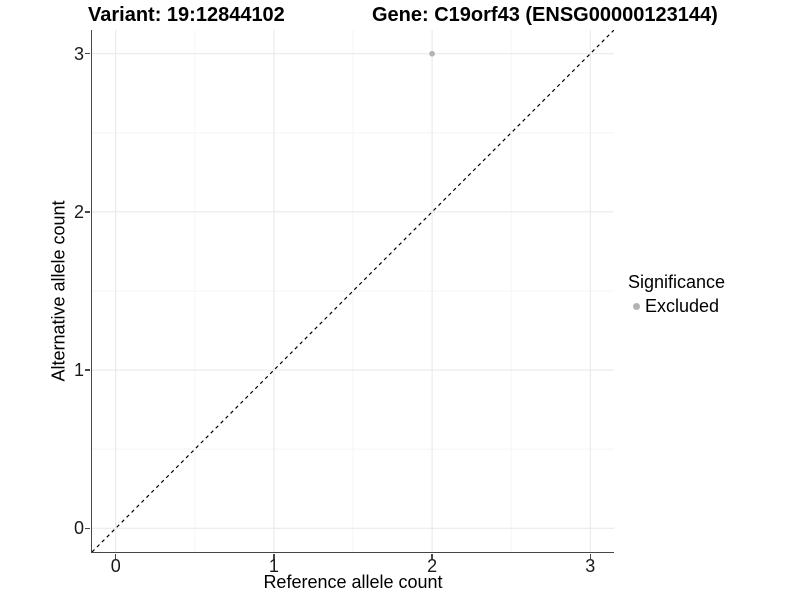 The image size is (800, 600). What do you see at coordinates (431, 53) in the screenshot?
I see `data-point` at bounding box center [431, 53].